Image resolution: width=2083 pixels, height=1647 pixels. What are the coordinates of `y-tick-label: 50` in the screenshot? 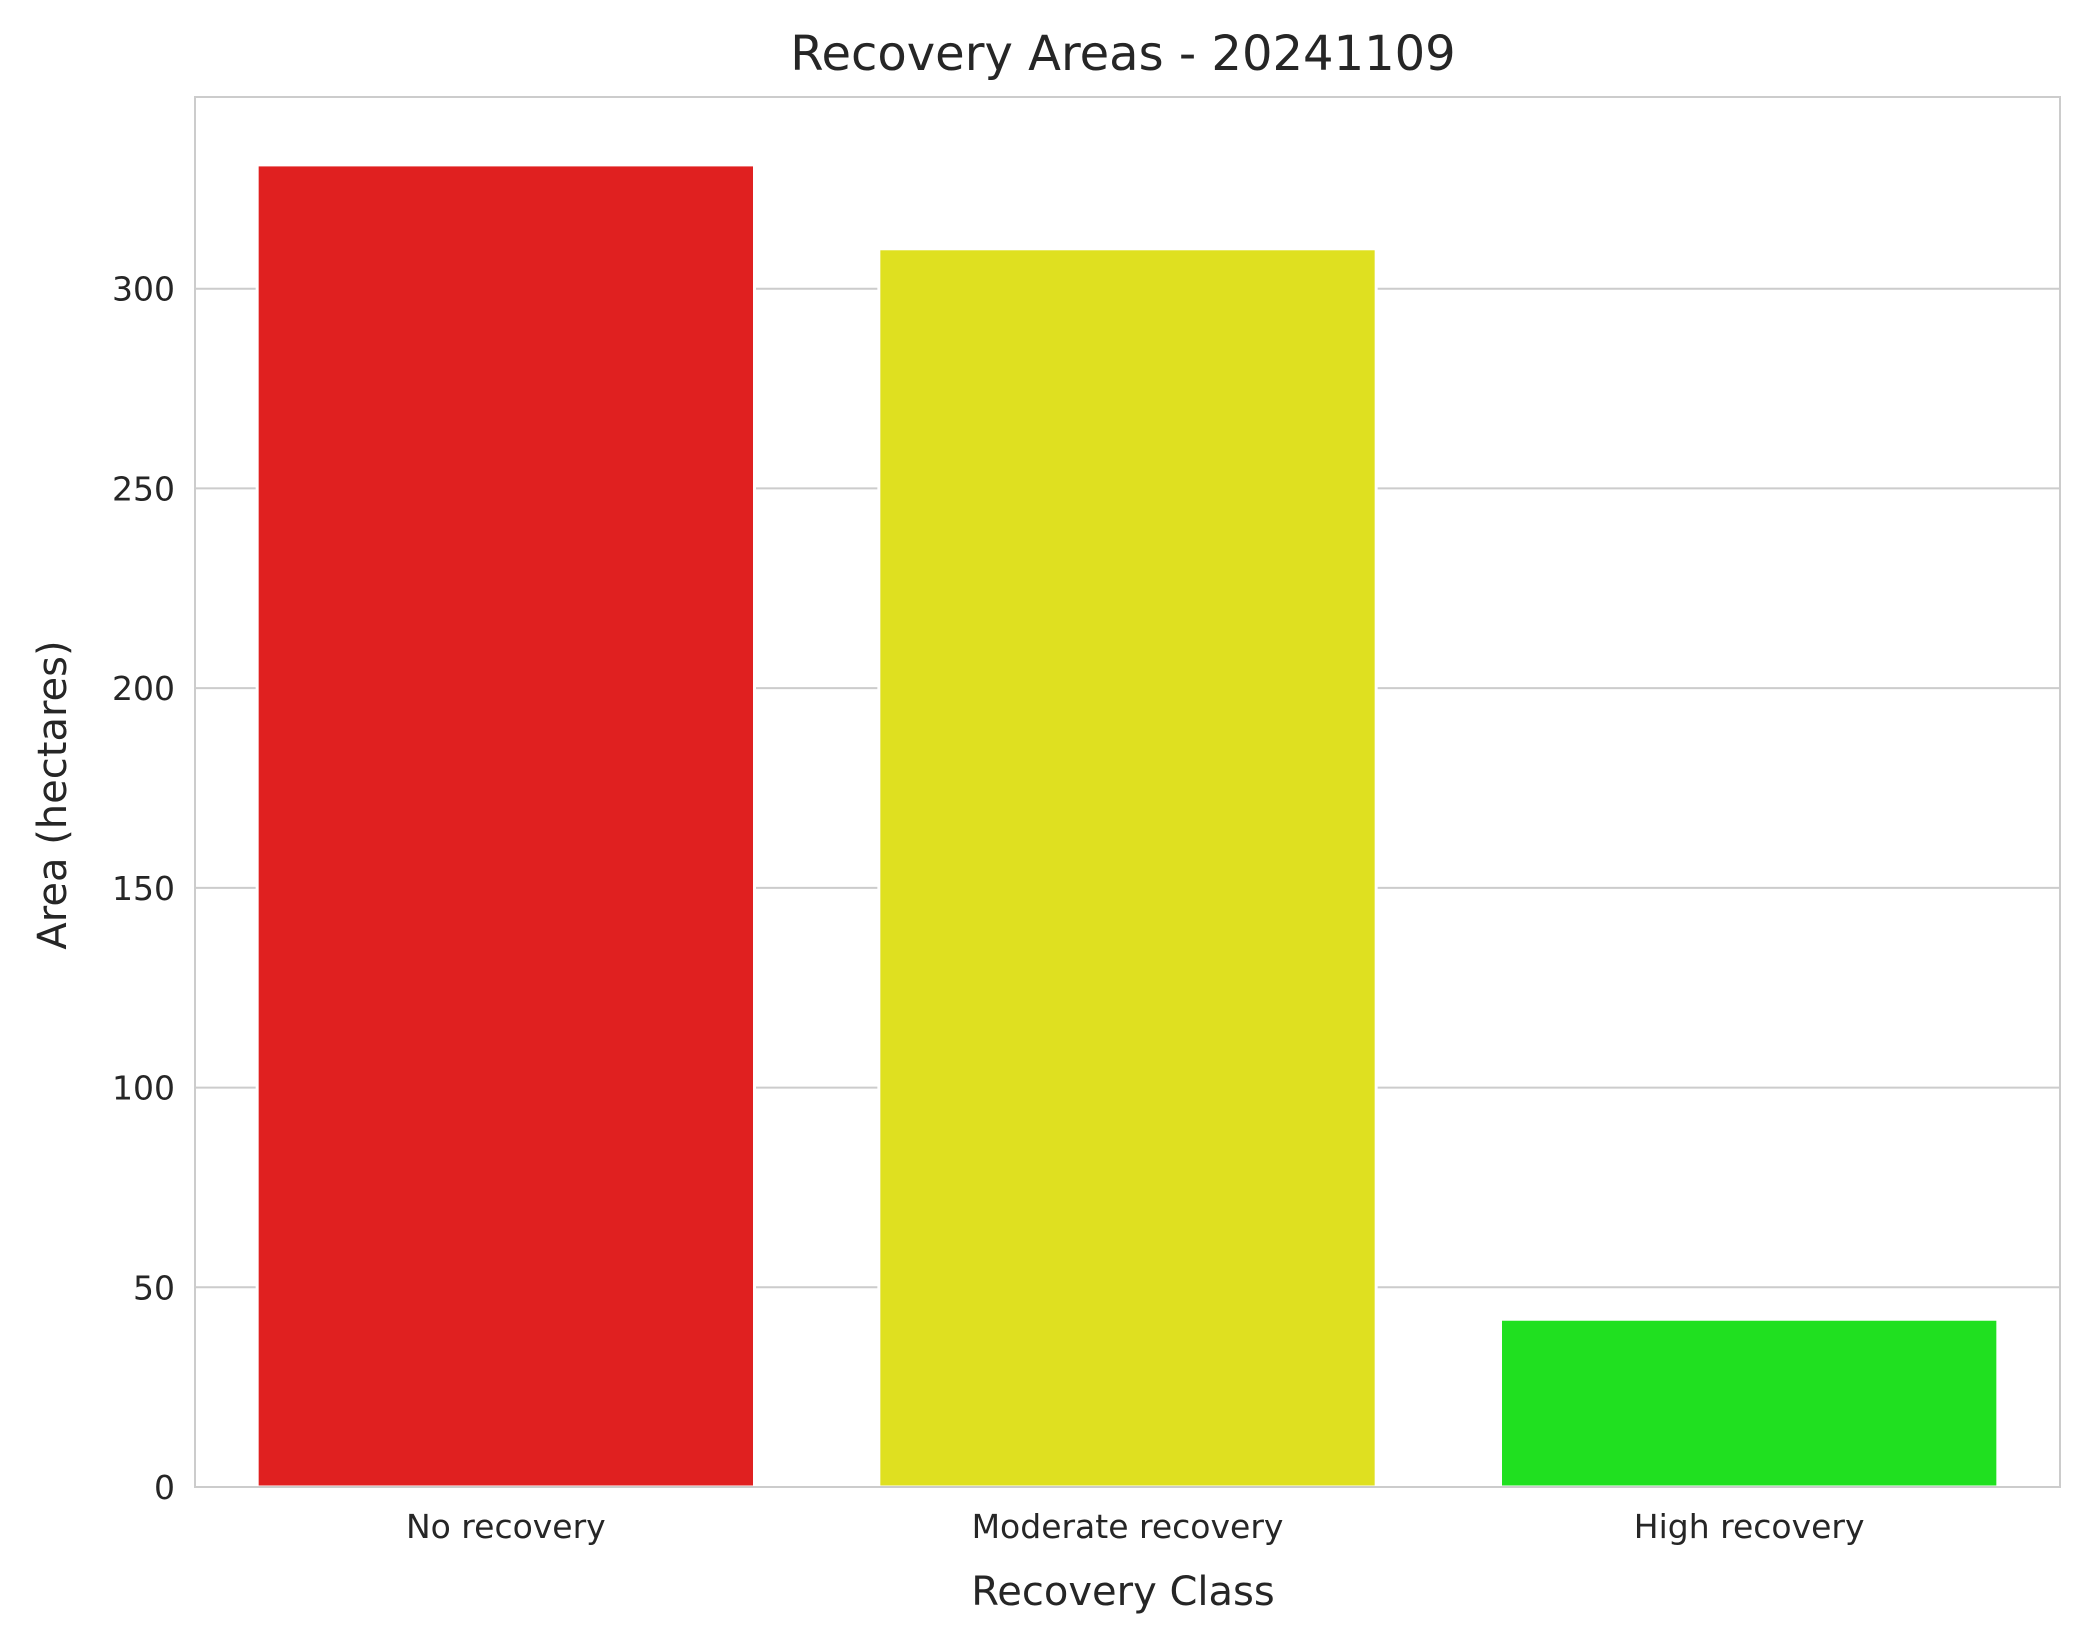 It's located at (154, 1287).